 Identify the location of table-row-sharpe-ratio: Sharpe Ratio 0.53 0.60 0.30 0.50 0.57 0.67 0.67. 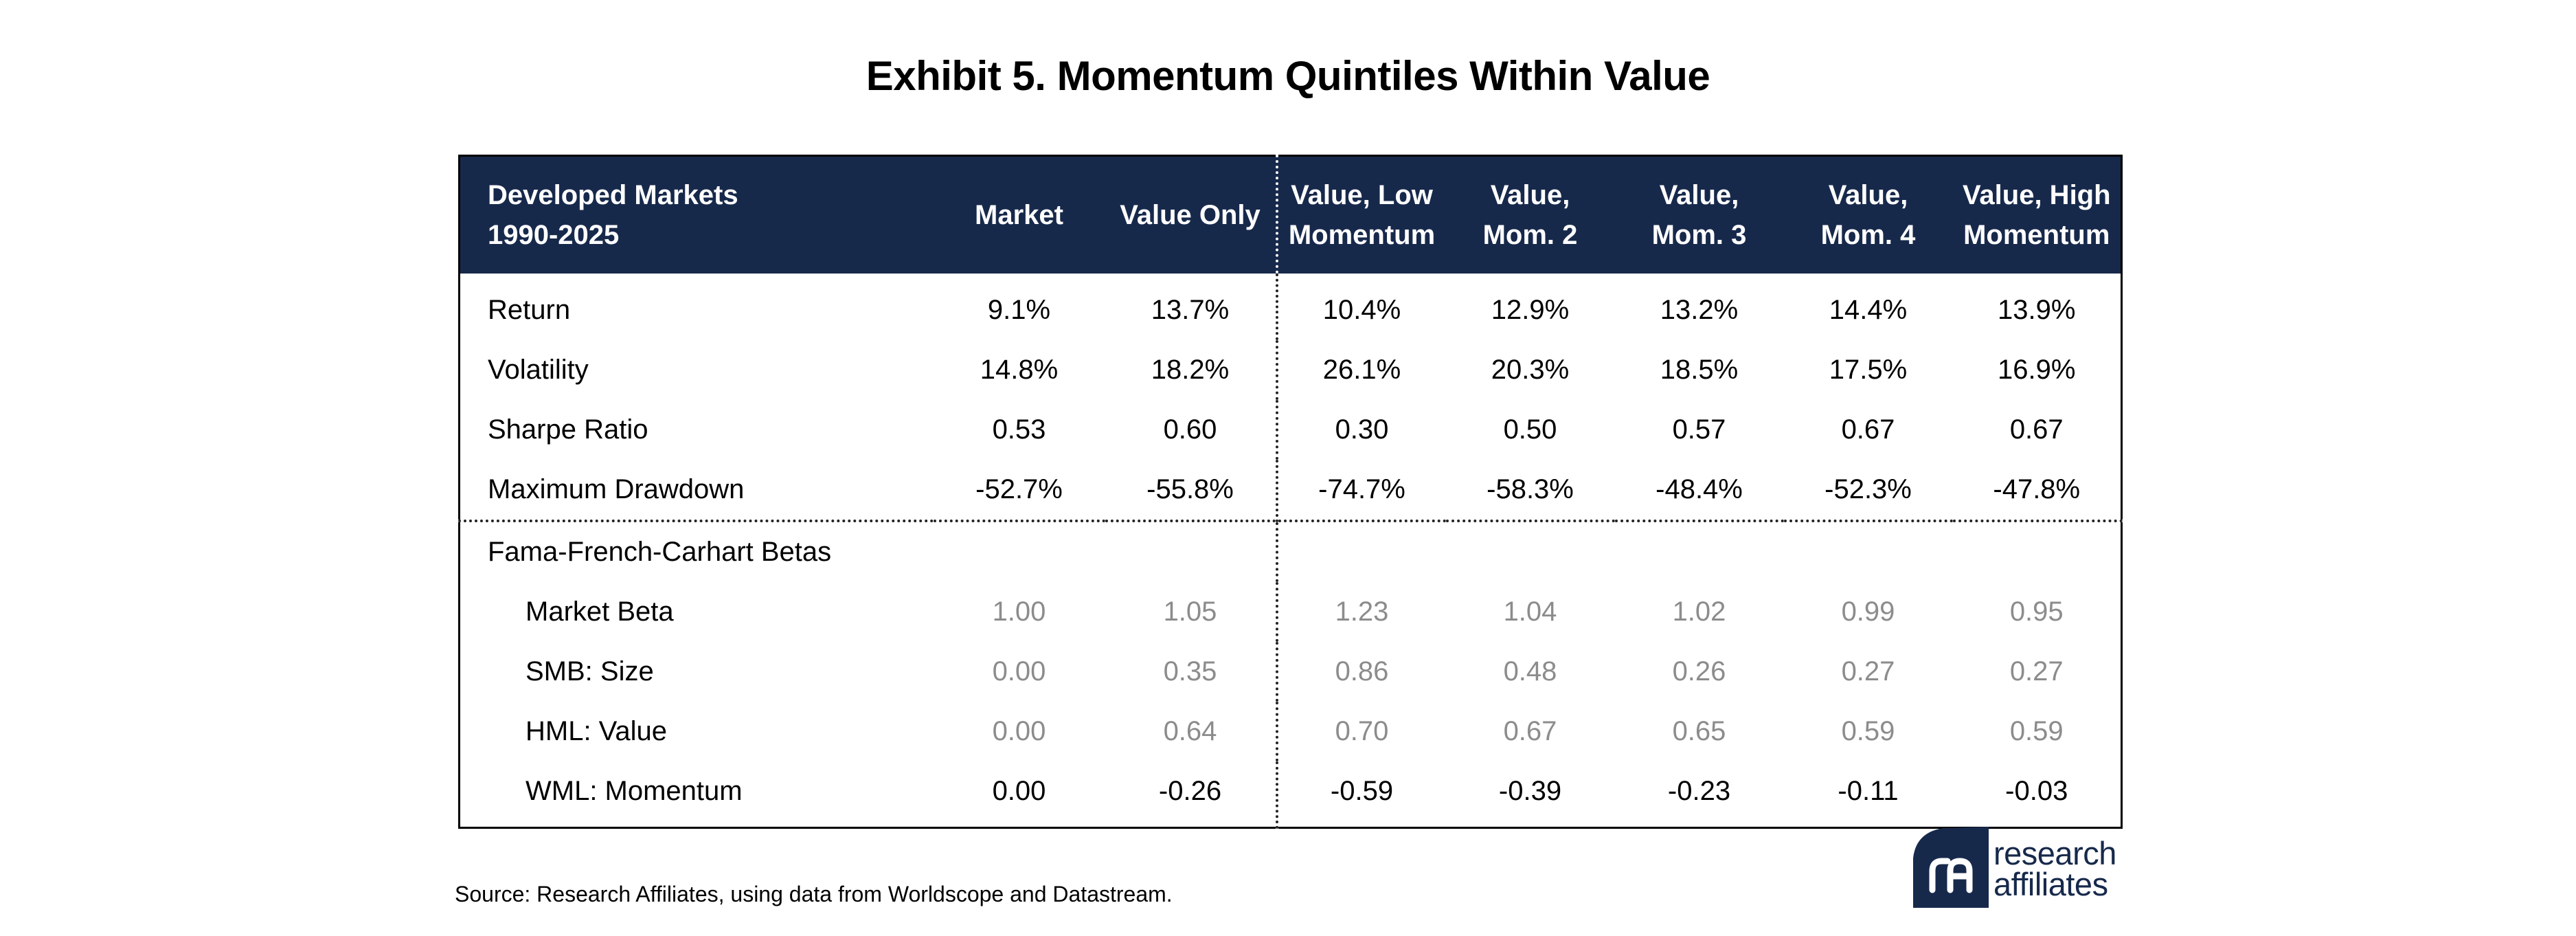
(1291, 430).